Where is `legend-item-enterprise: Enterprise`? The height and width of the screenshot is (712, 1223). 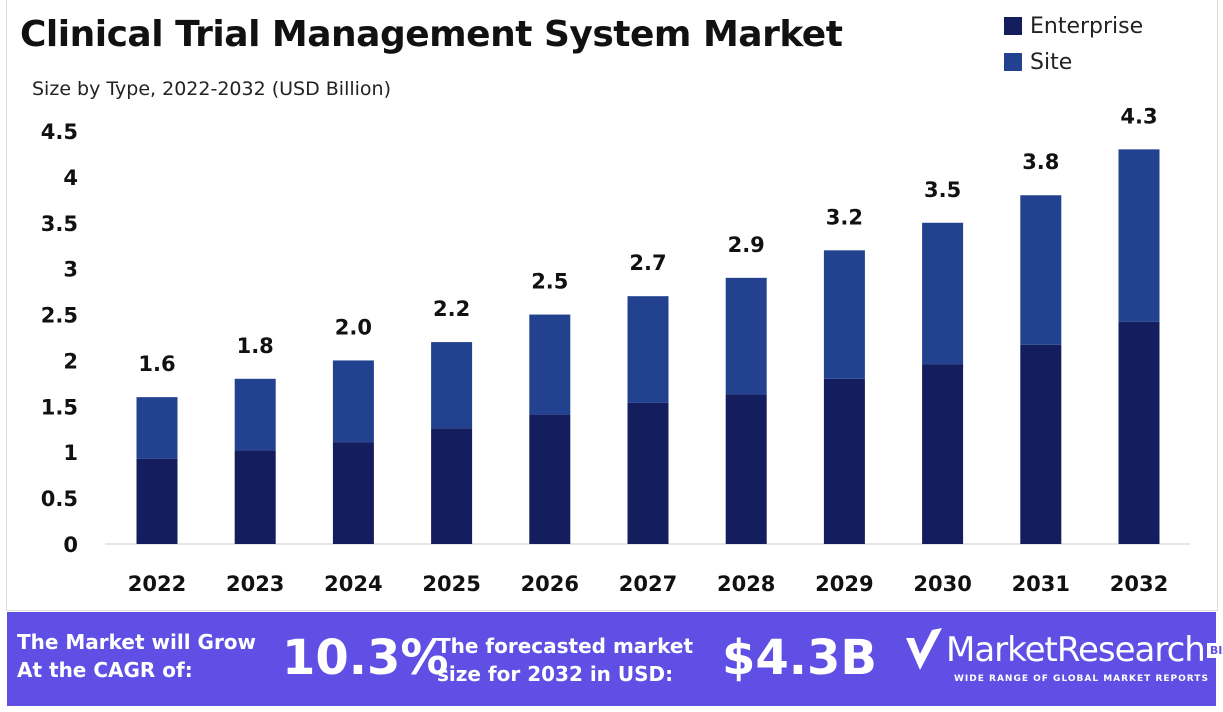
legend-item-enterprise: Enterprise is located at coordinates (1073, 26).